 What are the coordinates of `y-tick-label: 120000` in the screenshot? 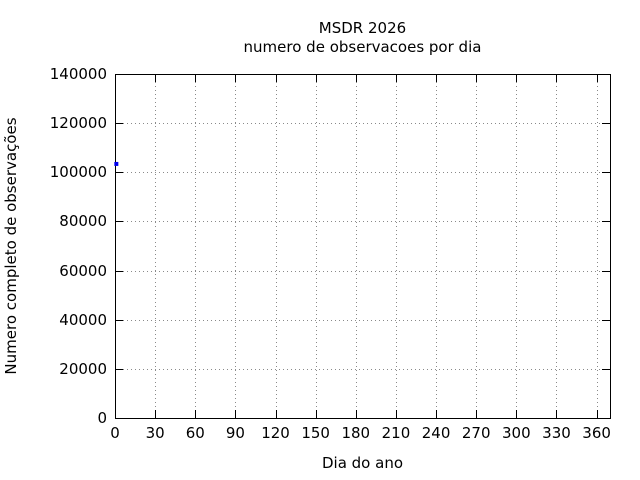 It's located at (78, 123).